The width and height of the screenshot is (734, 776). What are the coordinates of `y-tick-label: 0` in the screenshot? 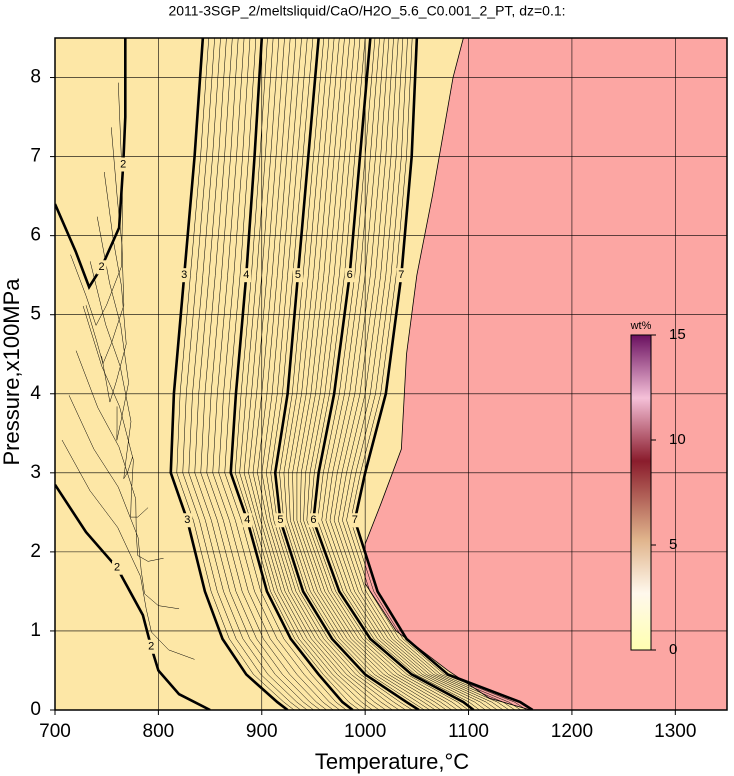 It's located at (35, 709).